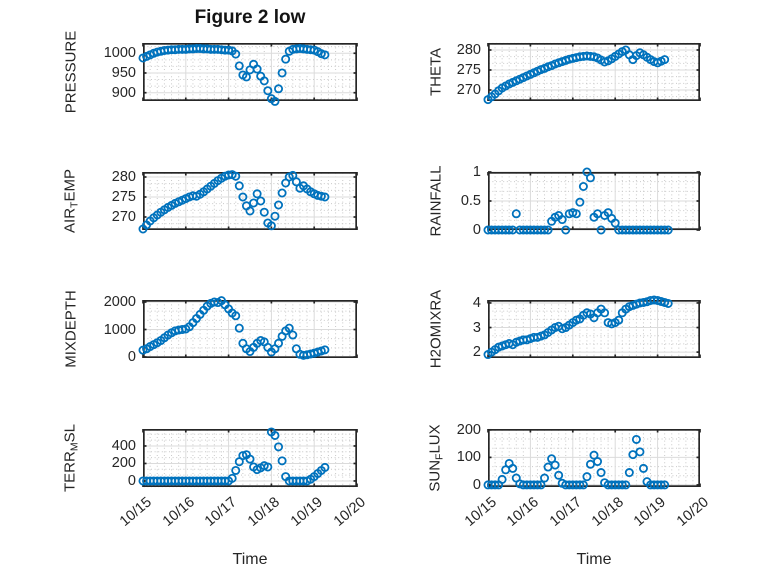 The height and width of the screenshot is (583, 778). What do you see at coordinates (250, 559) in the screenshot?
I see `x-axis-title-left: Time` at bounding box center [250, 559].